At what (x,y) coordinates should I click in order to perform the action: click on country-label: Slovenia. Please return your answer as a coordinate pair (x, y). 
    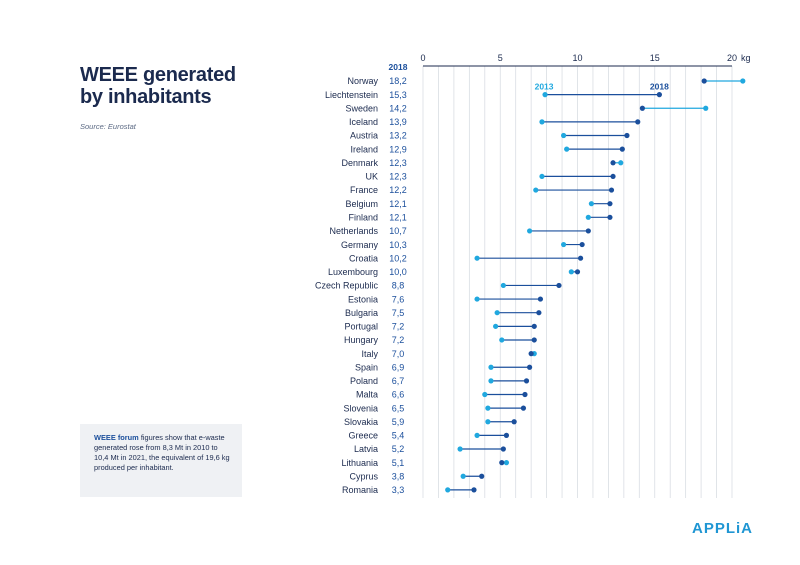
    Looking at the image, I should click on (360, 408).